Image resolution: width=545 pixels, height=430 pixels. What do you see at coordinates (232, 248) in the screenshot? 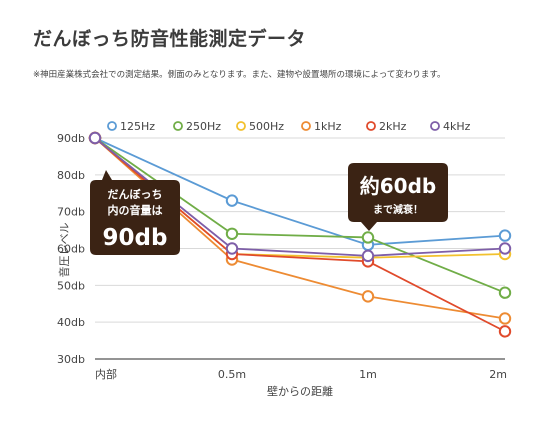
I see `point-4kHz-0.5m` at bounding box center [232, 248].